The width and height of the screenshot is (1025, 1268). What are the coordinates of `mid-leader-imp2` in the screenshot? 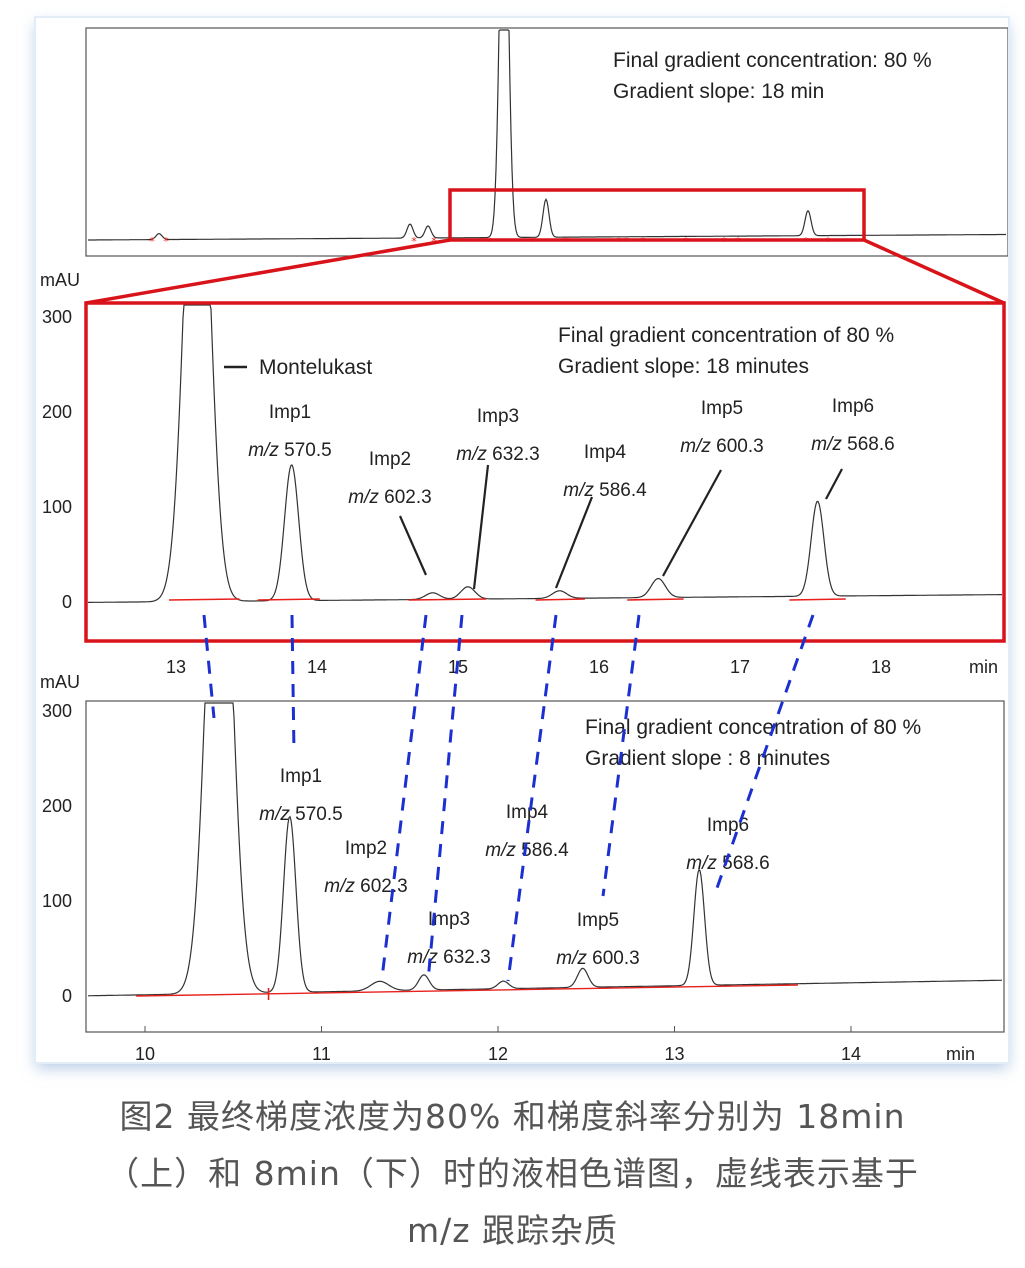 It's located at (413, 545).